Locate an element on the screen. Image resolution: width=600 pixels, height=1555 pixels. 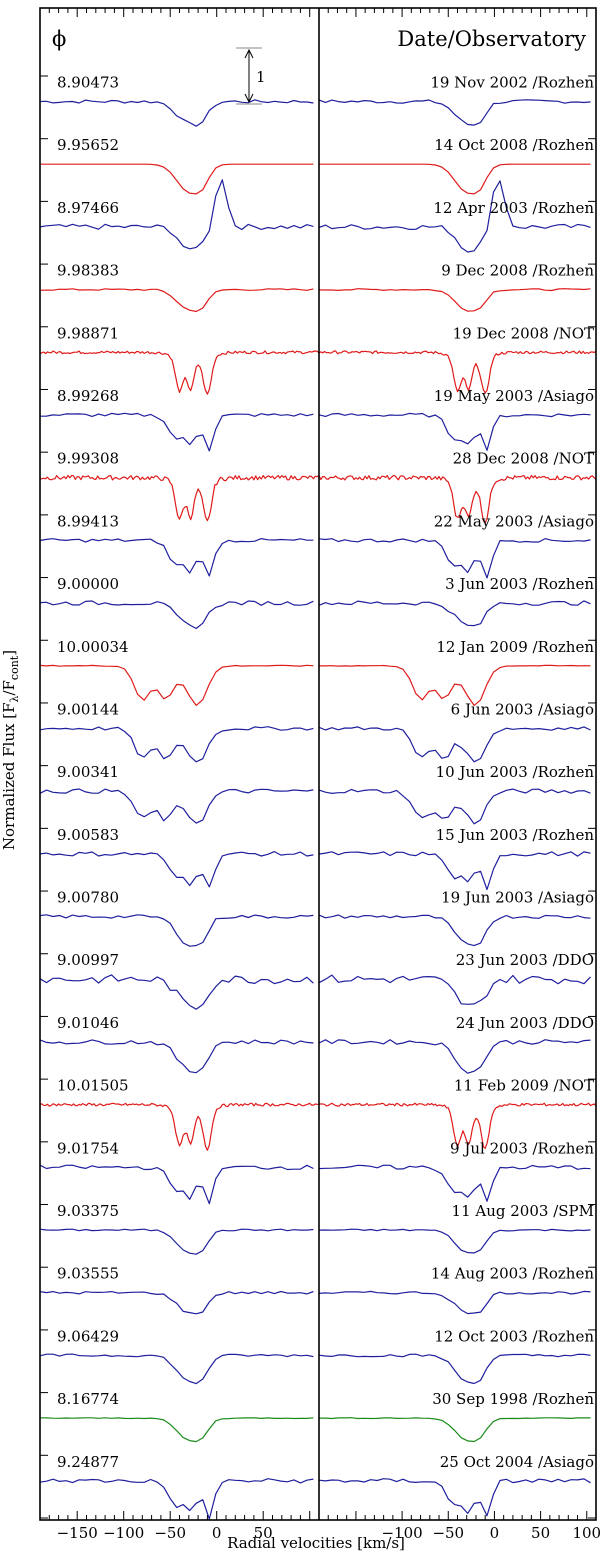
date-observatory-label: 22 May 2003 /Asiago is located at coordinates (514, 521).